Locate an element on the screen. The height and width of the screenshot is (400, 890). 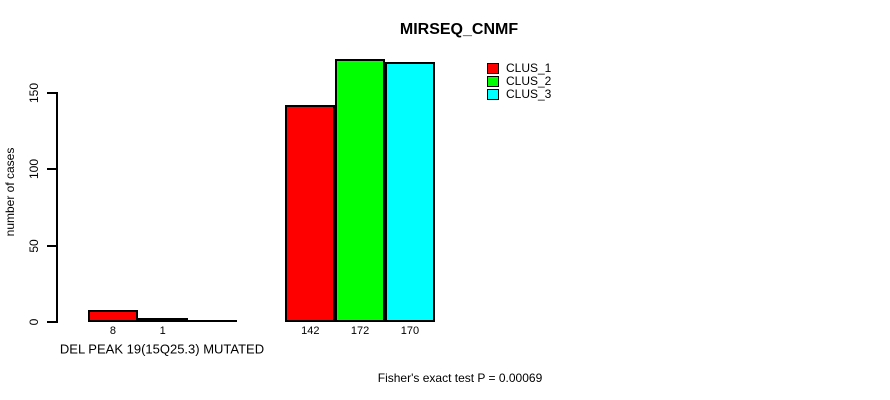
legend-item: CLUS_3 is located at coordinates (519, 94).